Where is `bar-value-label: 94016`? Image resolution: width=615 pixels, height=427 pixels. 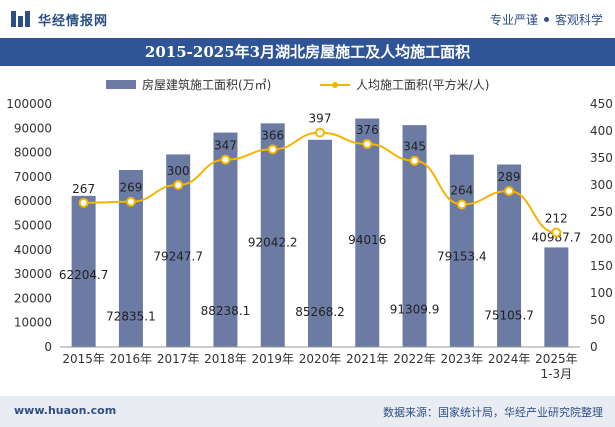 bar-value-label: 94016 is located at coordinates (367, 240).